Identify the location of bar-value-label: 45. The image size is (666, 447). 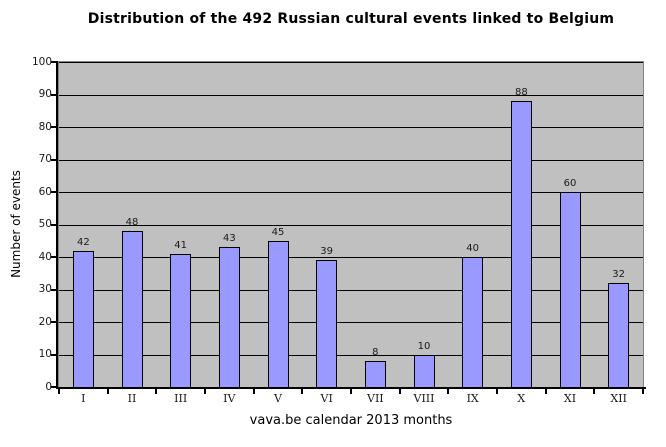
(278, 232).